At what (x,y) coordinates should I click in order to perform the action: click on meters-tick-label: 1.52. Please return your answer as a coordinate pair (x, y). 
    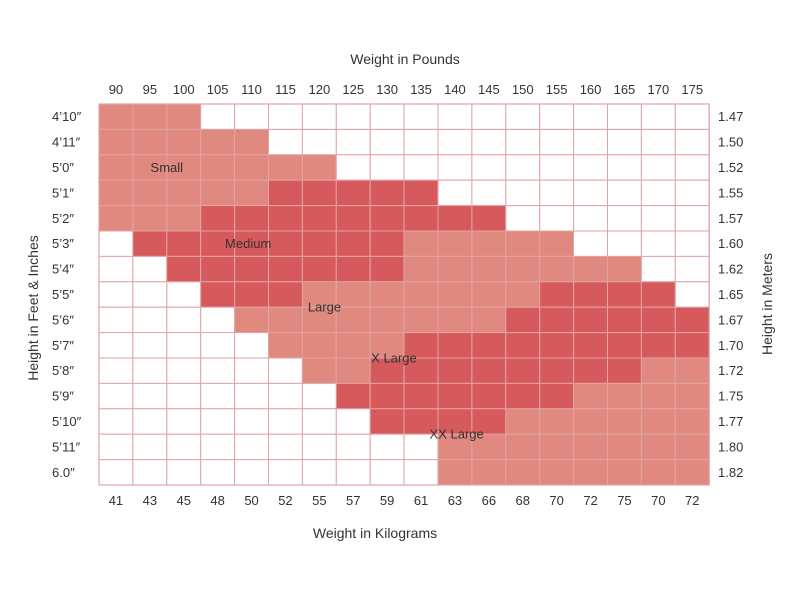
    Looking at the image, I should click on (730, 167).